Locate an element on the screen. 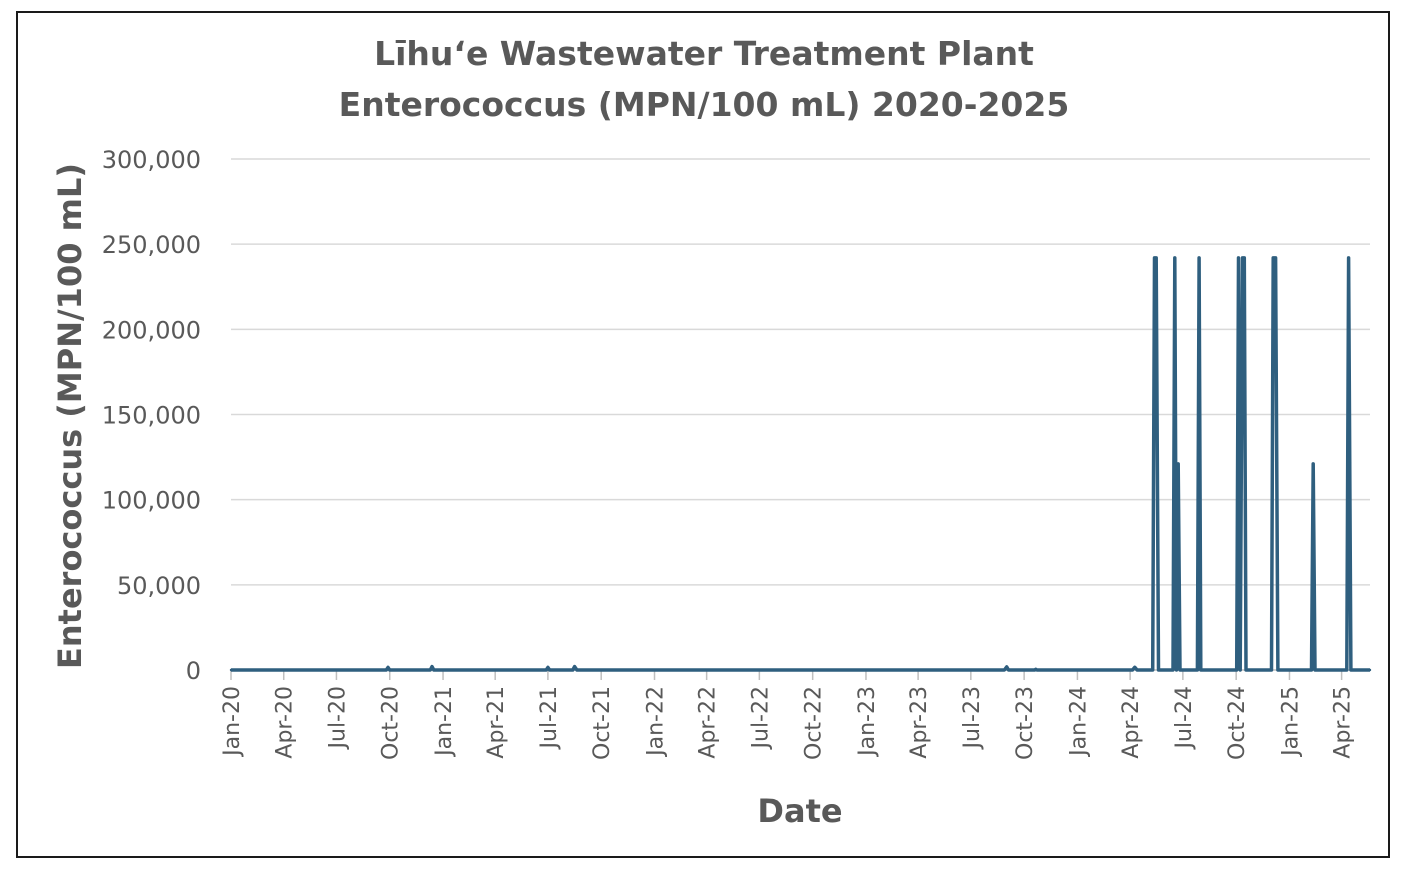 The image size is (1410, 876). x-tick-label: Jan-22 is located at coordinates (656, 722).